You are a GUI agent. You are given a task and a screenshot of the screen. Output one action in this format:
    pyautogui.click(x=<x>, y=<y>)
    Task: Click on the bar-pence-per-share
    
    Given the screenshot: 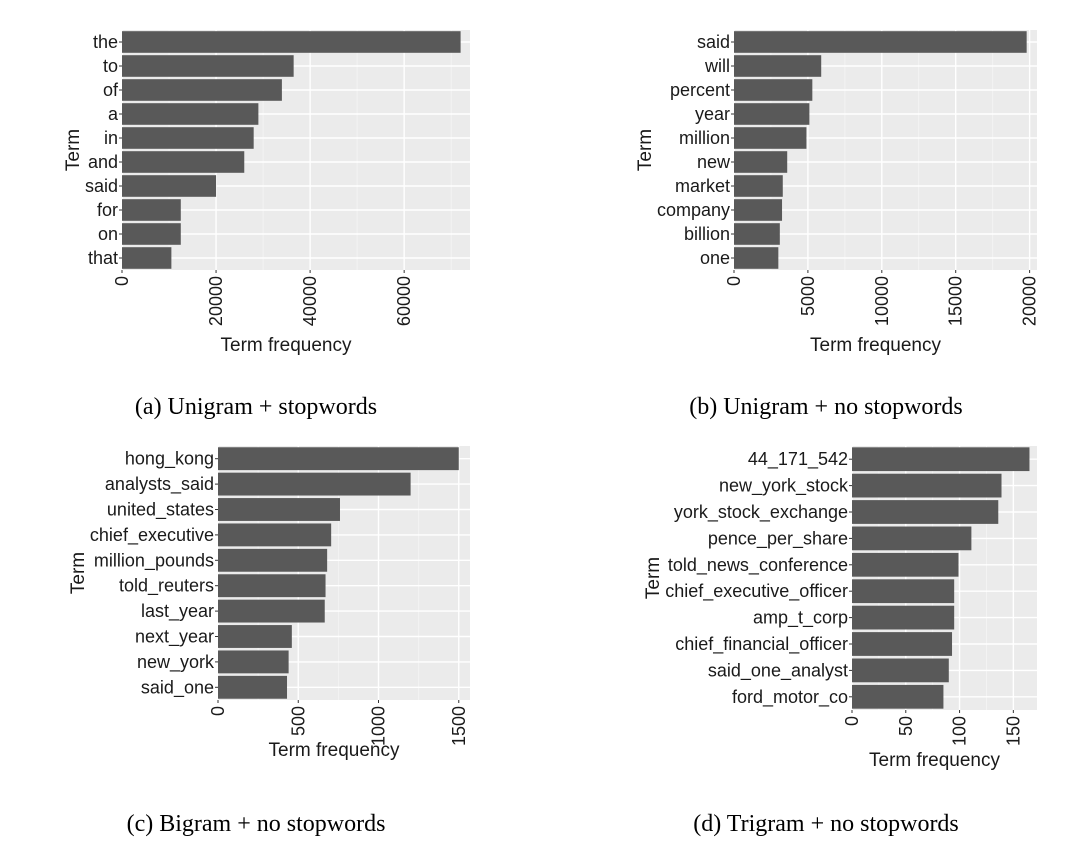 What is the action you would take?
    pyautogui.click(x=912, y=538)
    